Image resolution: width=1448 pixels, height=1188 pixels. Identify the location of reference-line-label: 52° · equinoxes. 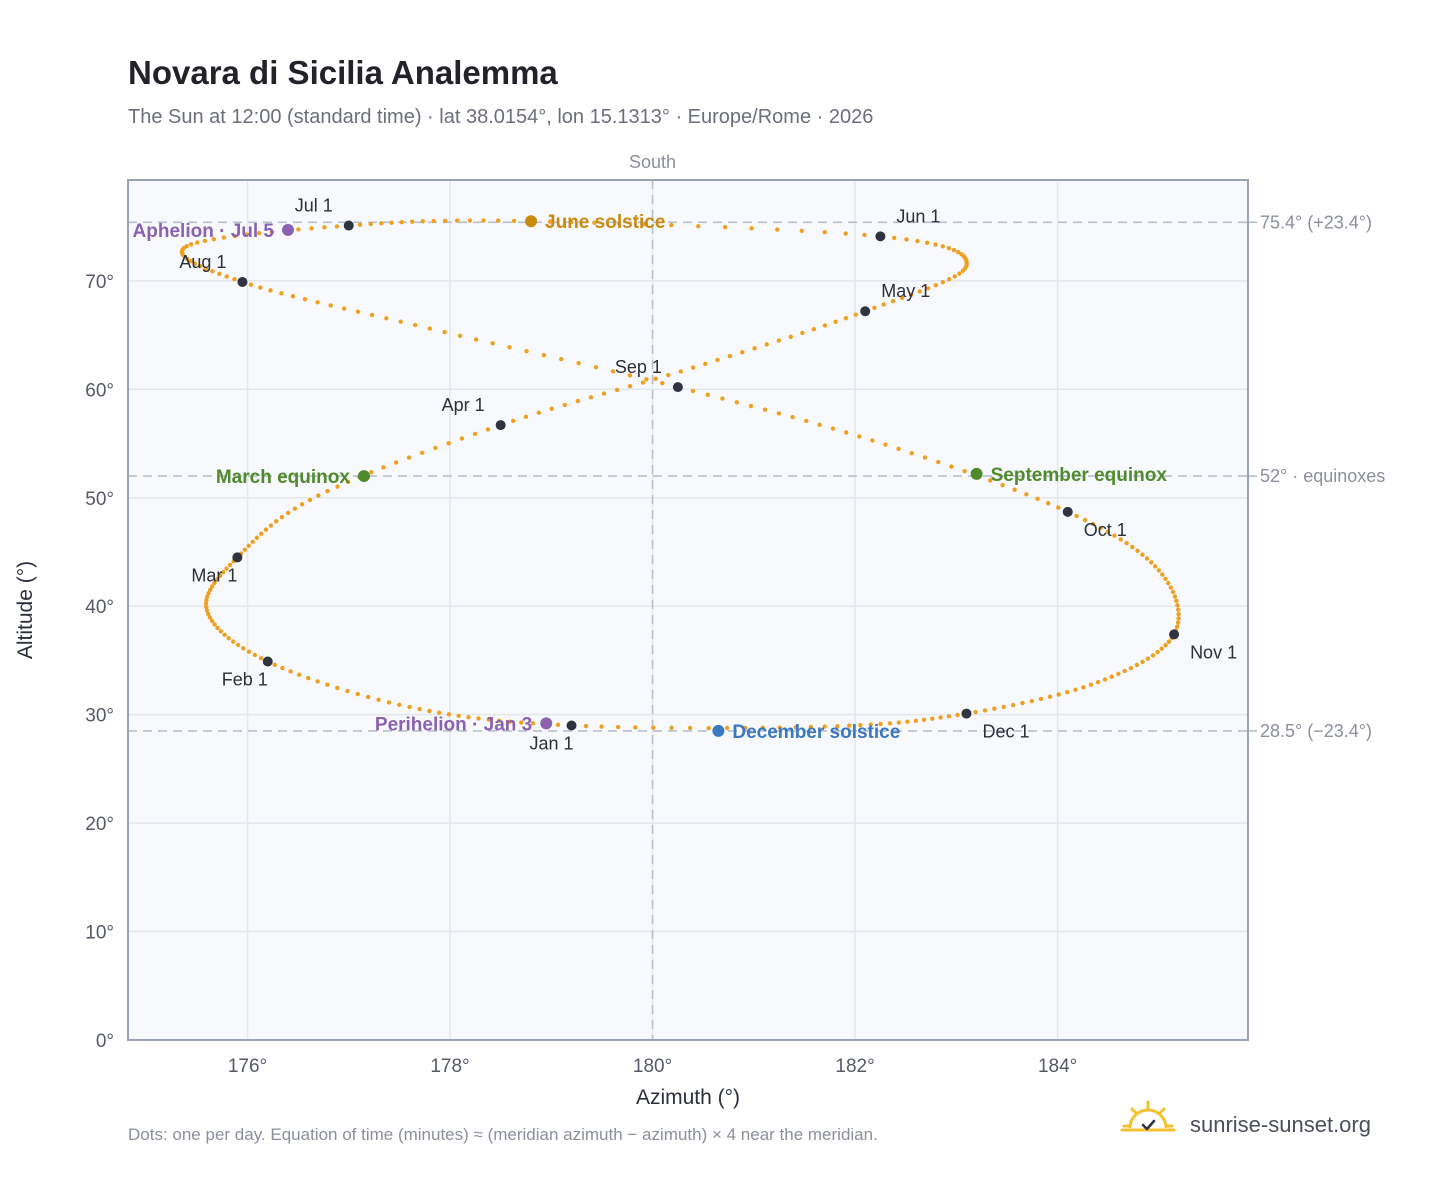
(1322, 476).